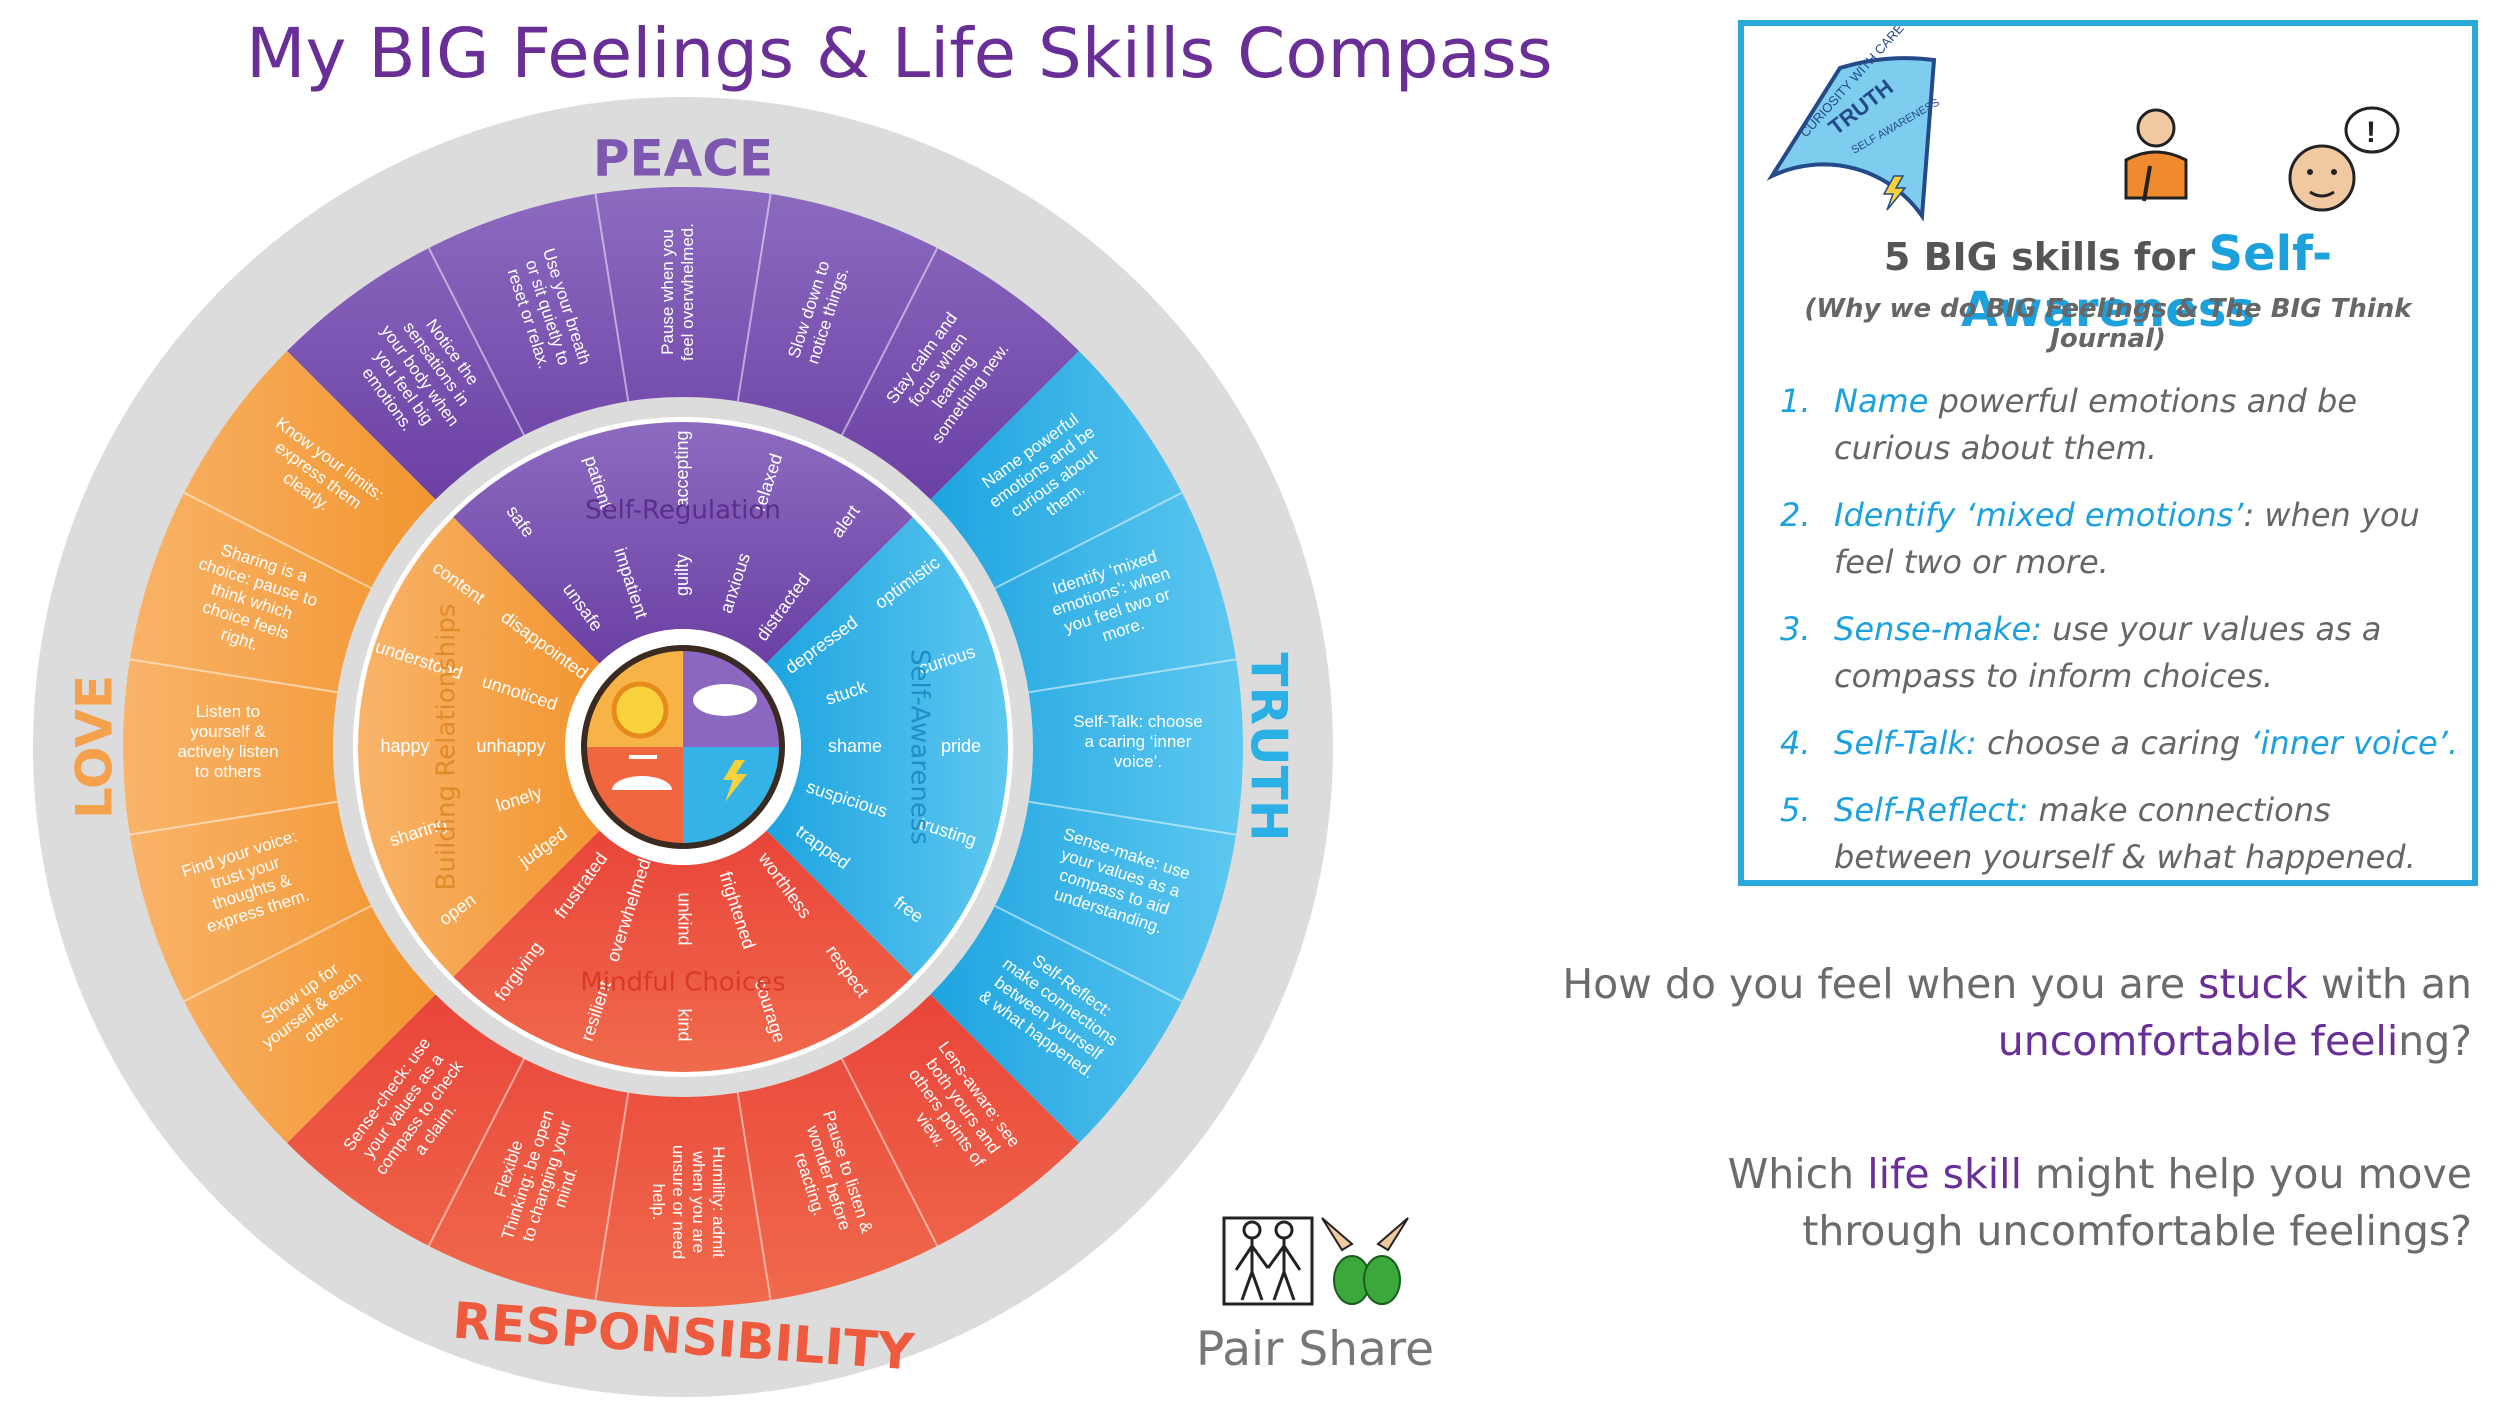 The width and height of the screenshot is (2500, 1407). What do you see at coordinates (683, 511) in the screenshot?
I see `self-regulation-label: Self-Regulation` at bounding box center [683, 511].